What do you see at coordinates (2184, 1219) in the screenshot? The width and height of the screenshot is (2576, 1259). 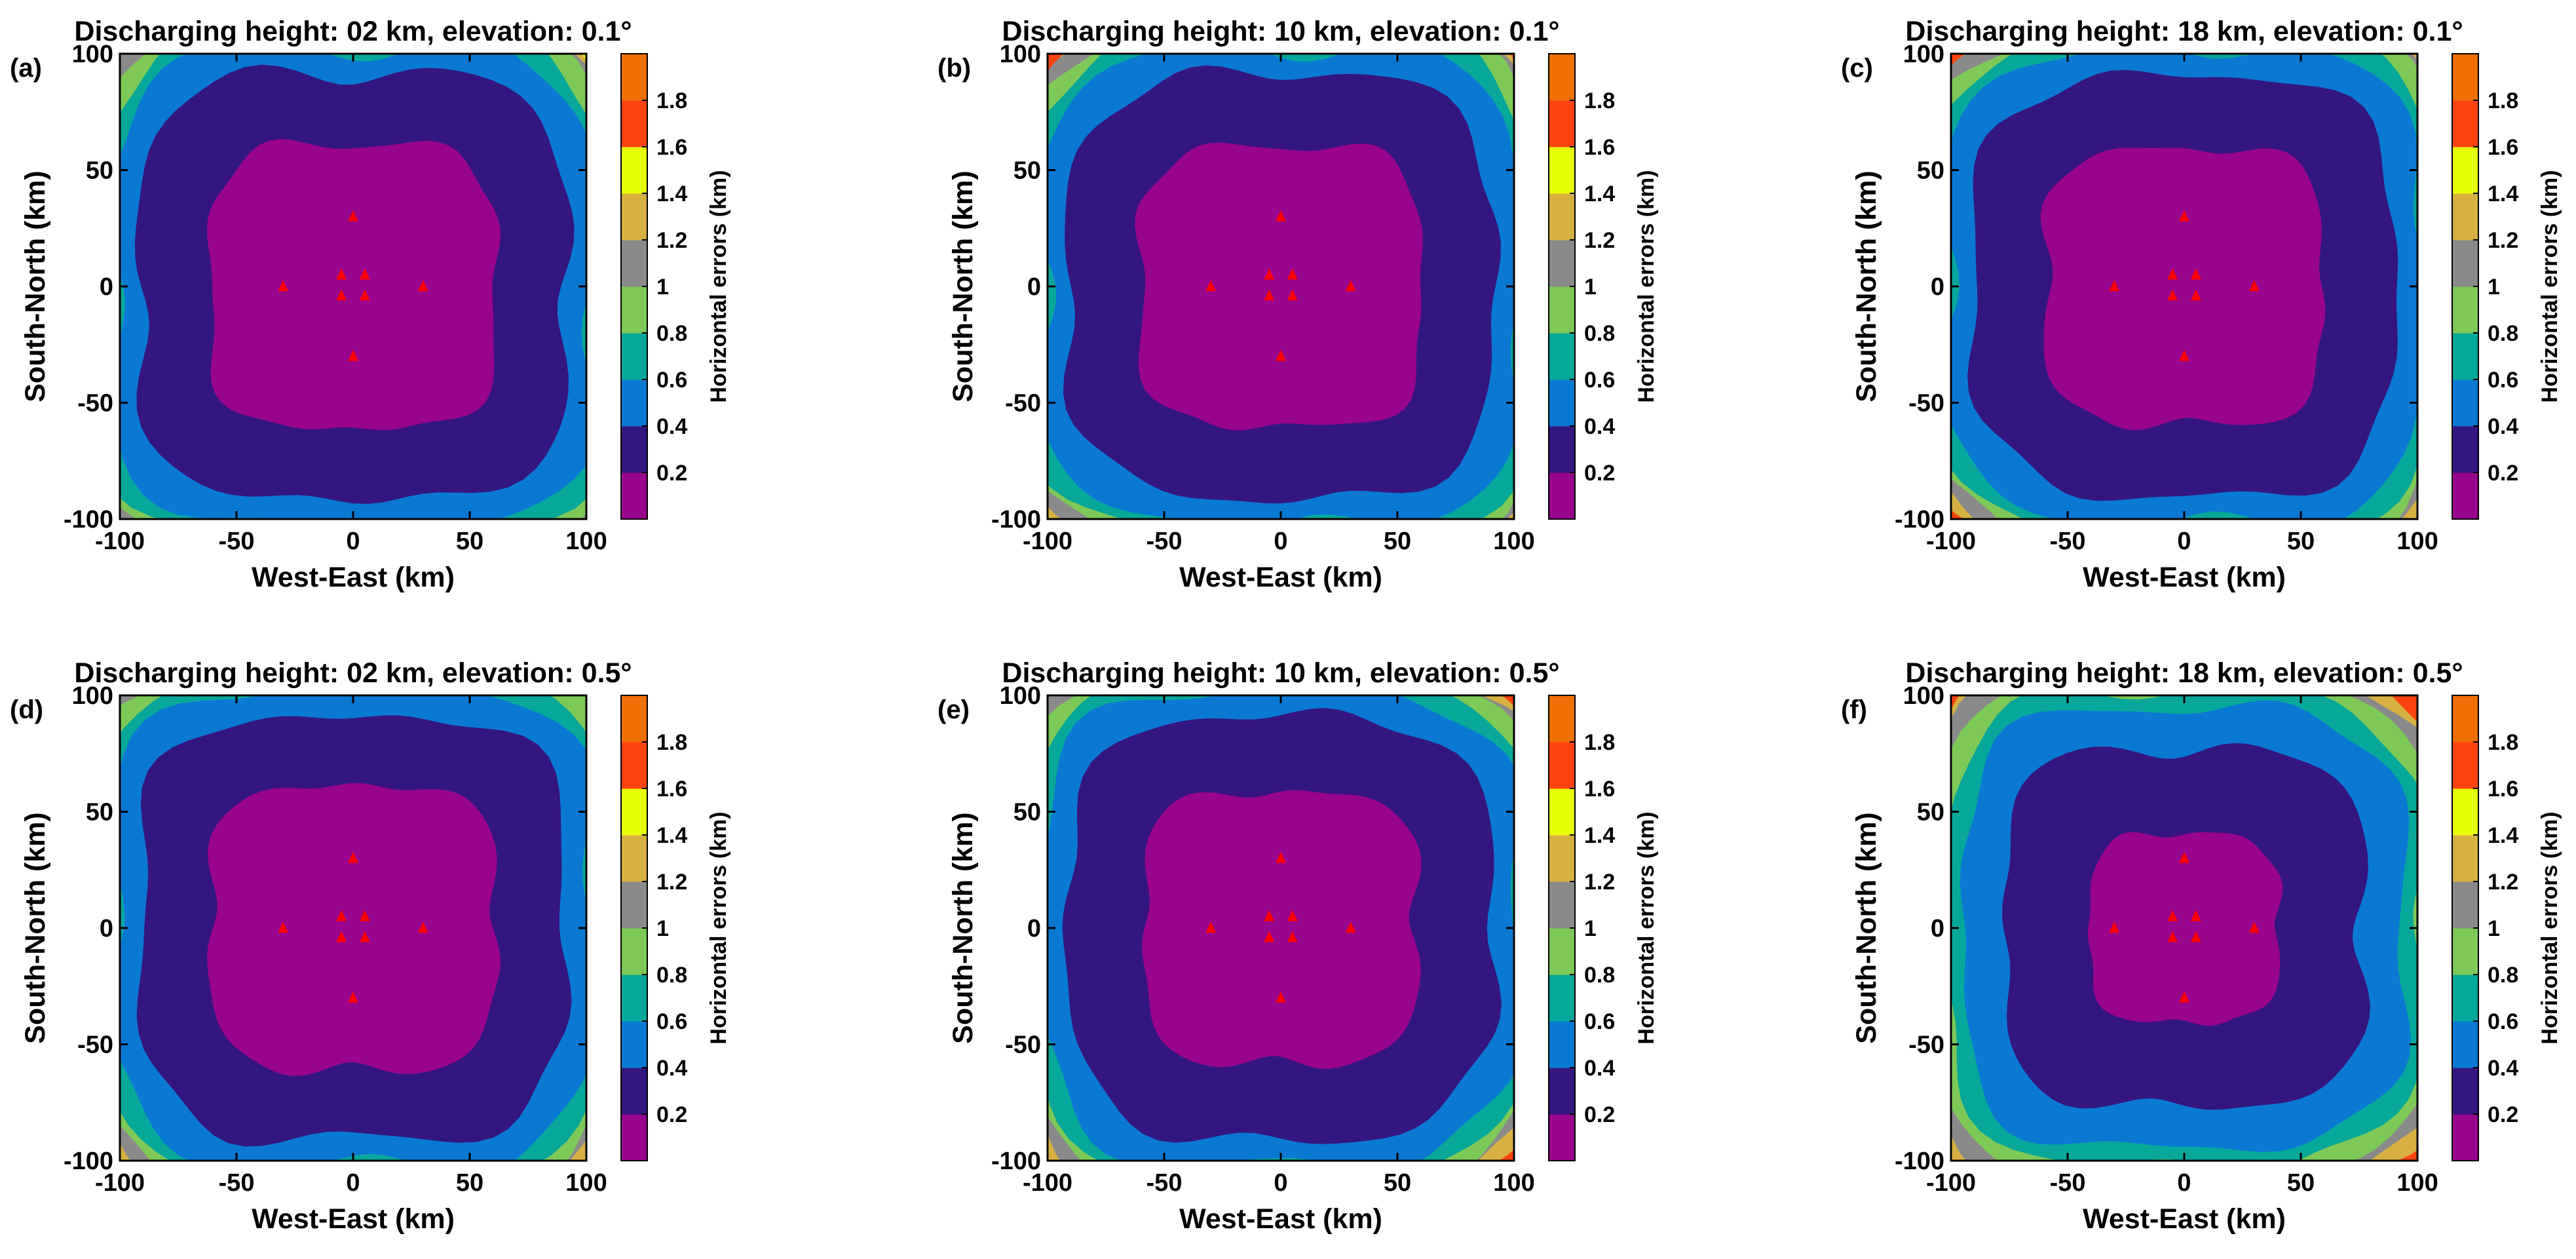 I see `x-axis-label: West-East (km)` at bounding box center [2184, 1219].